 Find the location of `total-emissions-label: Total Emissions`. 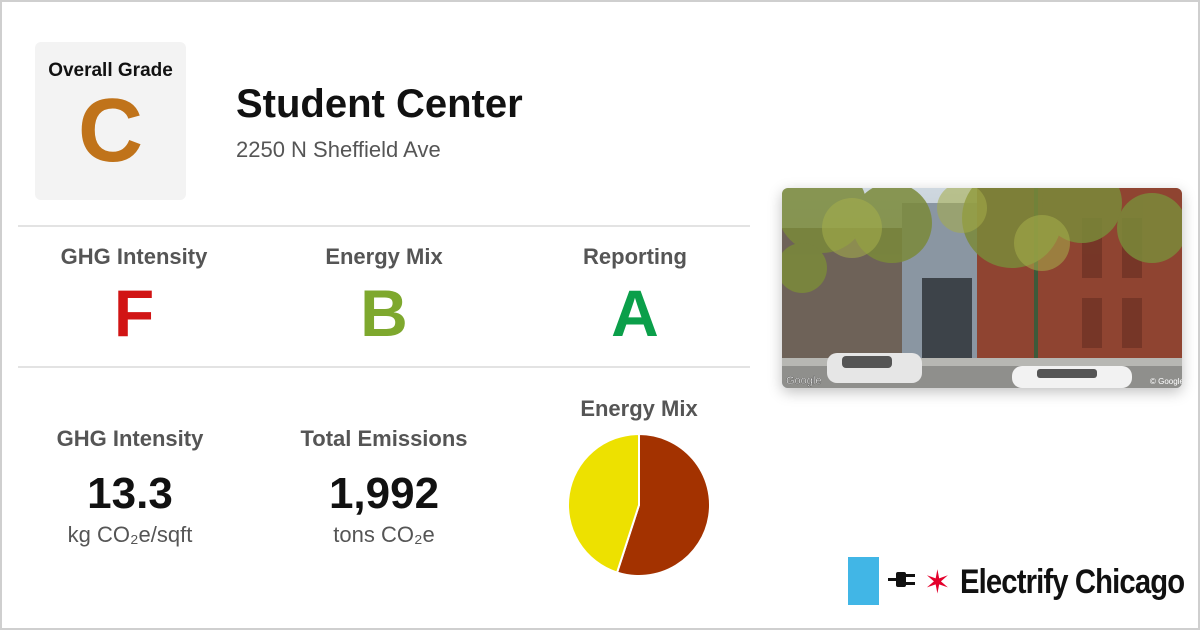

total-emissions-label: Total Emissions is located at coordinates (384, 438).